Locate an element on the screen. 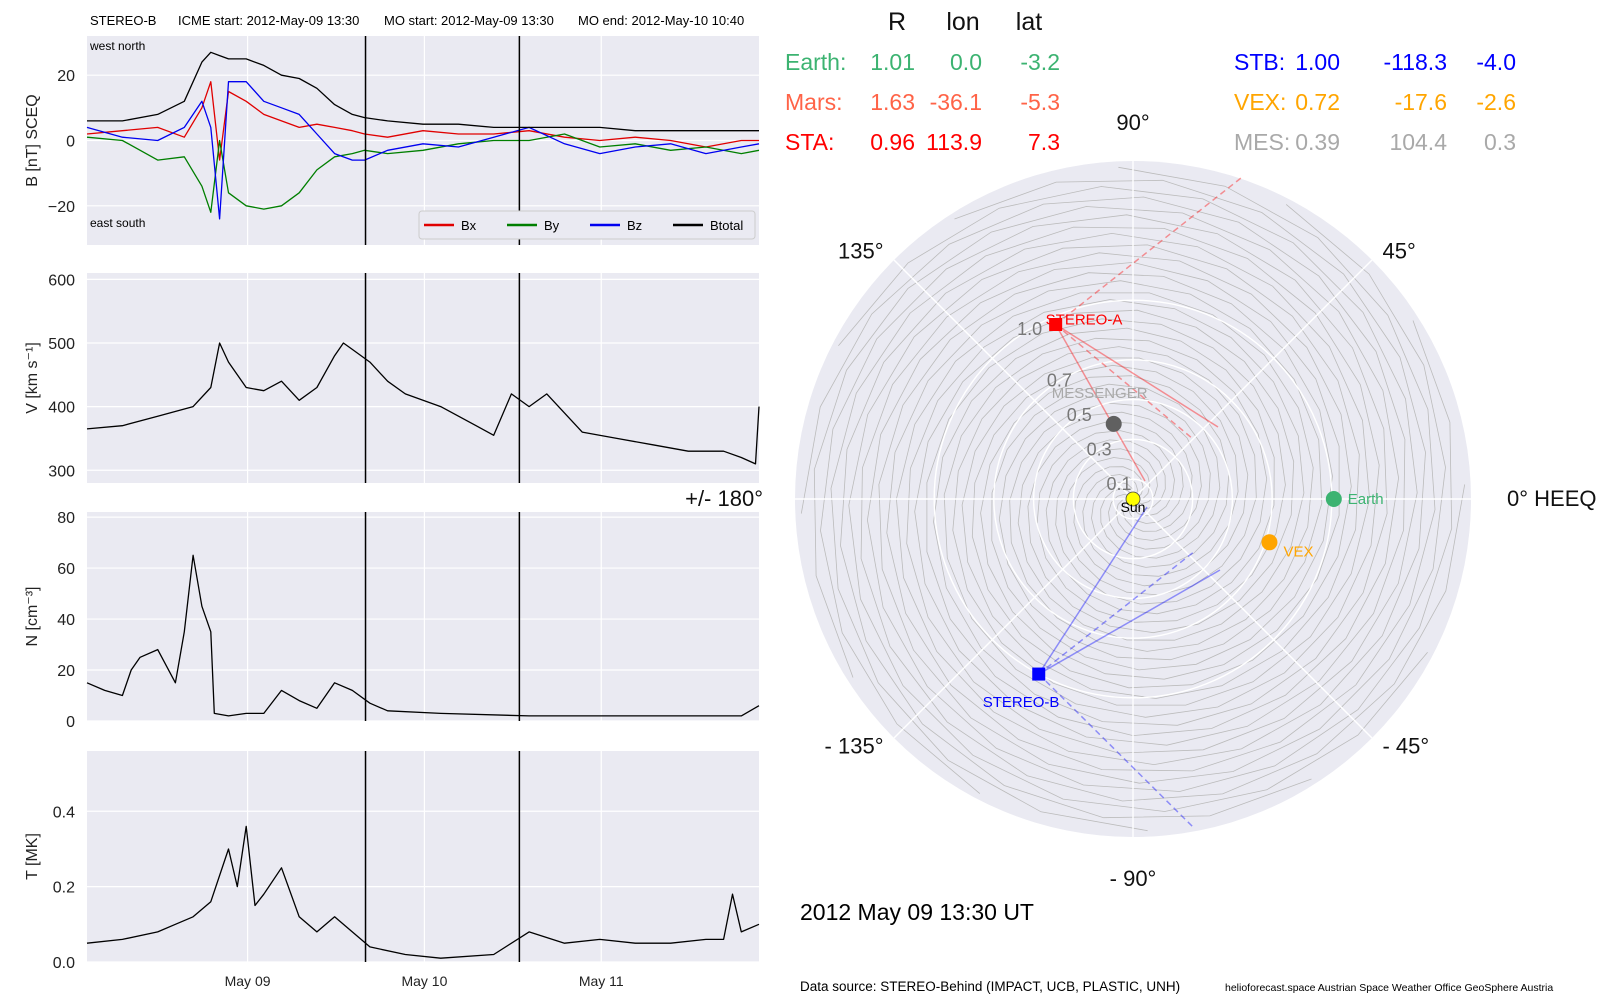 This screenshot has height=1000, width=1600. angle-label: 0° HEEQ is located at coordinates (1552, 498).